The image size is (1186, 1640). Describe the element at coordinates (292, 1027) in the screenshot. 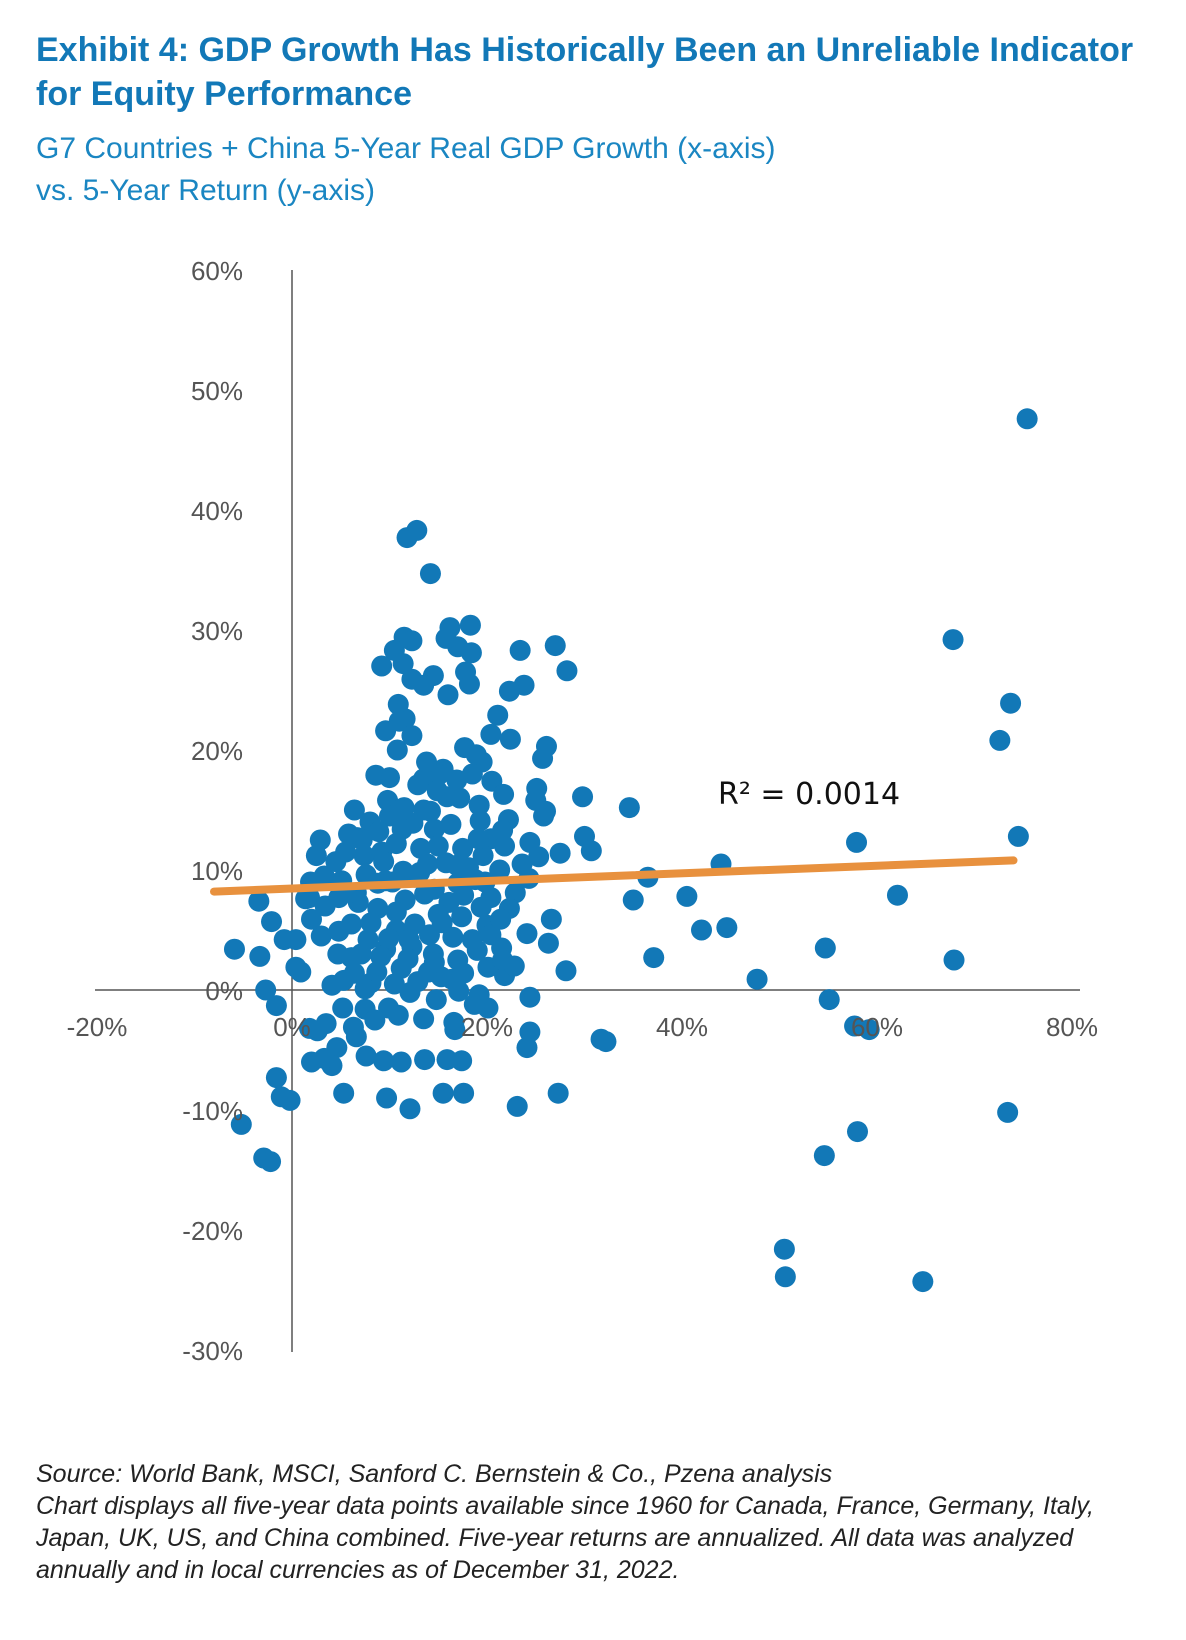

I see `x-tick-label: 0%` at that location.